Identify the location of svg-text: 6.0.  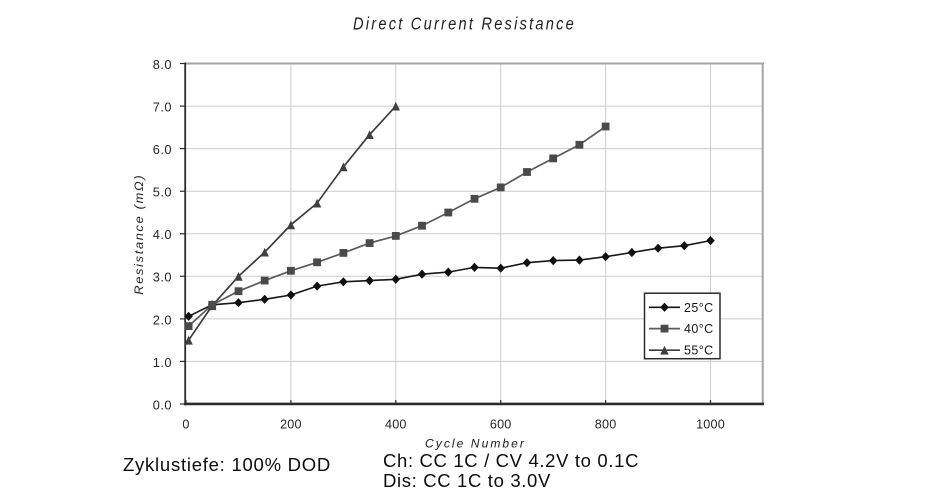
(162, 149).